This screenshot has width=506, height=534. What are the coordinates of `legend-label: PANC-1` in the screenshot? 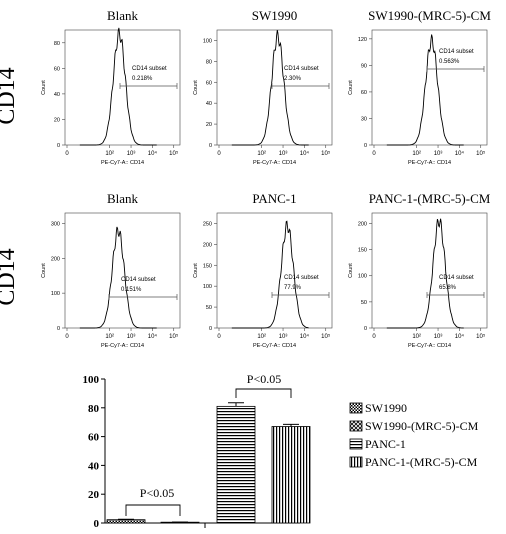 It's located at (385, 444).